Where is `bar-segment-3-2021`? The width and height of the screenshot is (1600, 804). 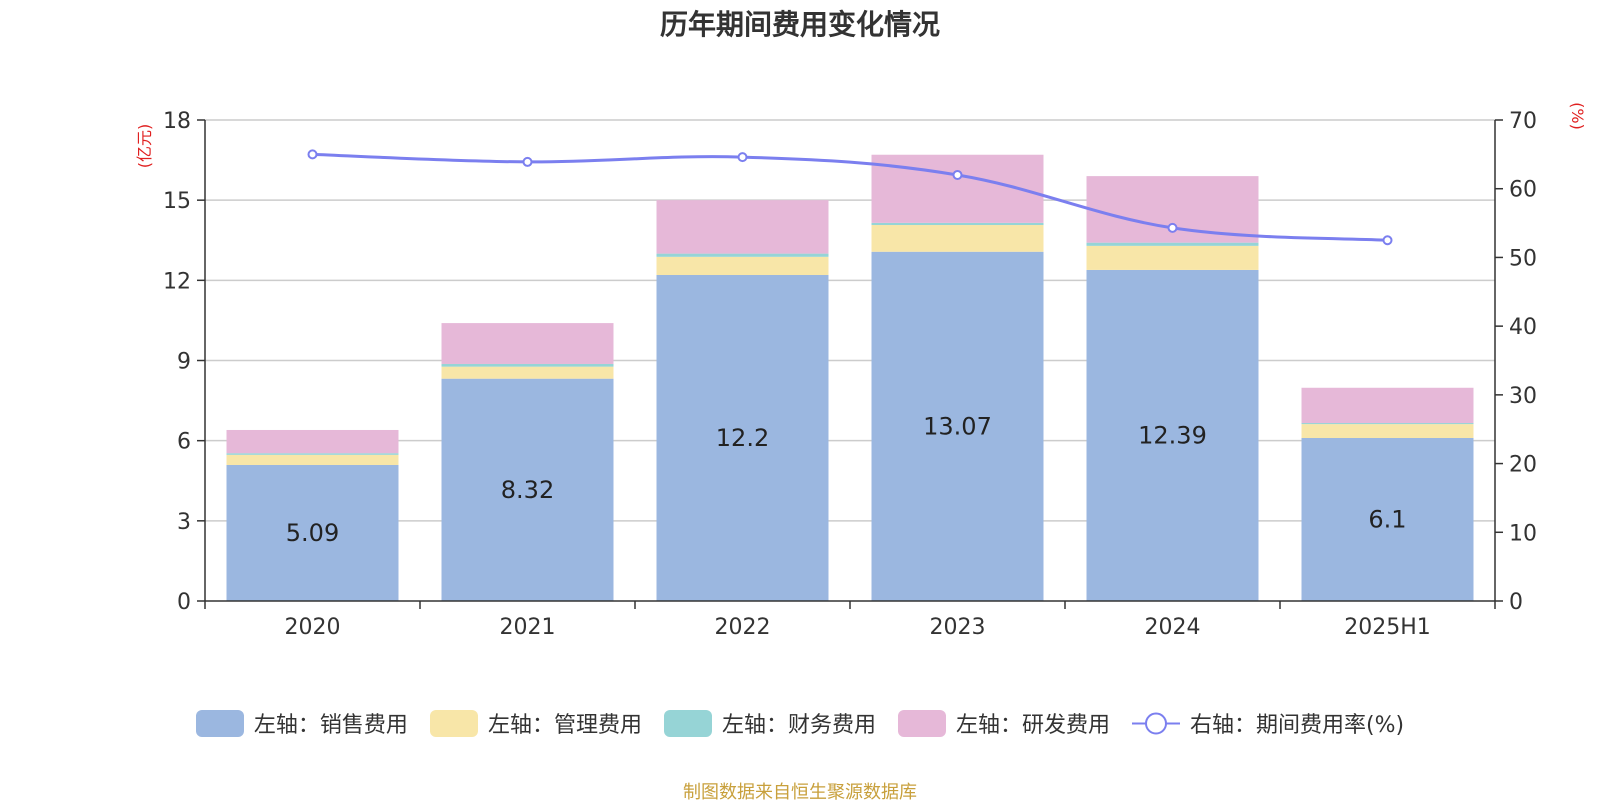 bar-segment-3-2021 is located at coordinates (527, 343).